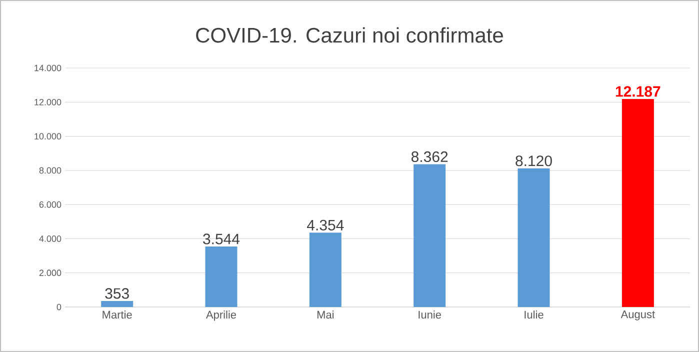  Describe the element at coordinates (59, 307) in the screenshot. I see `y-tick-label: 0` at that location.